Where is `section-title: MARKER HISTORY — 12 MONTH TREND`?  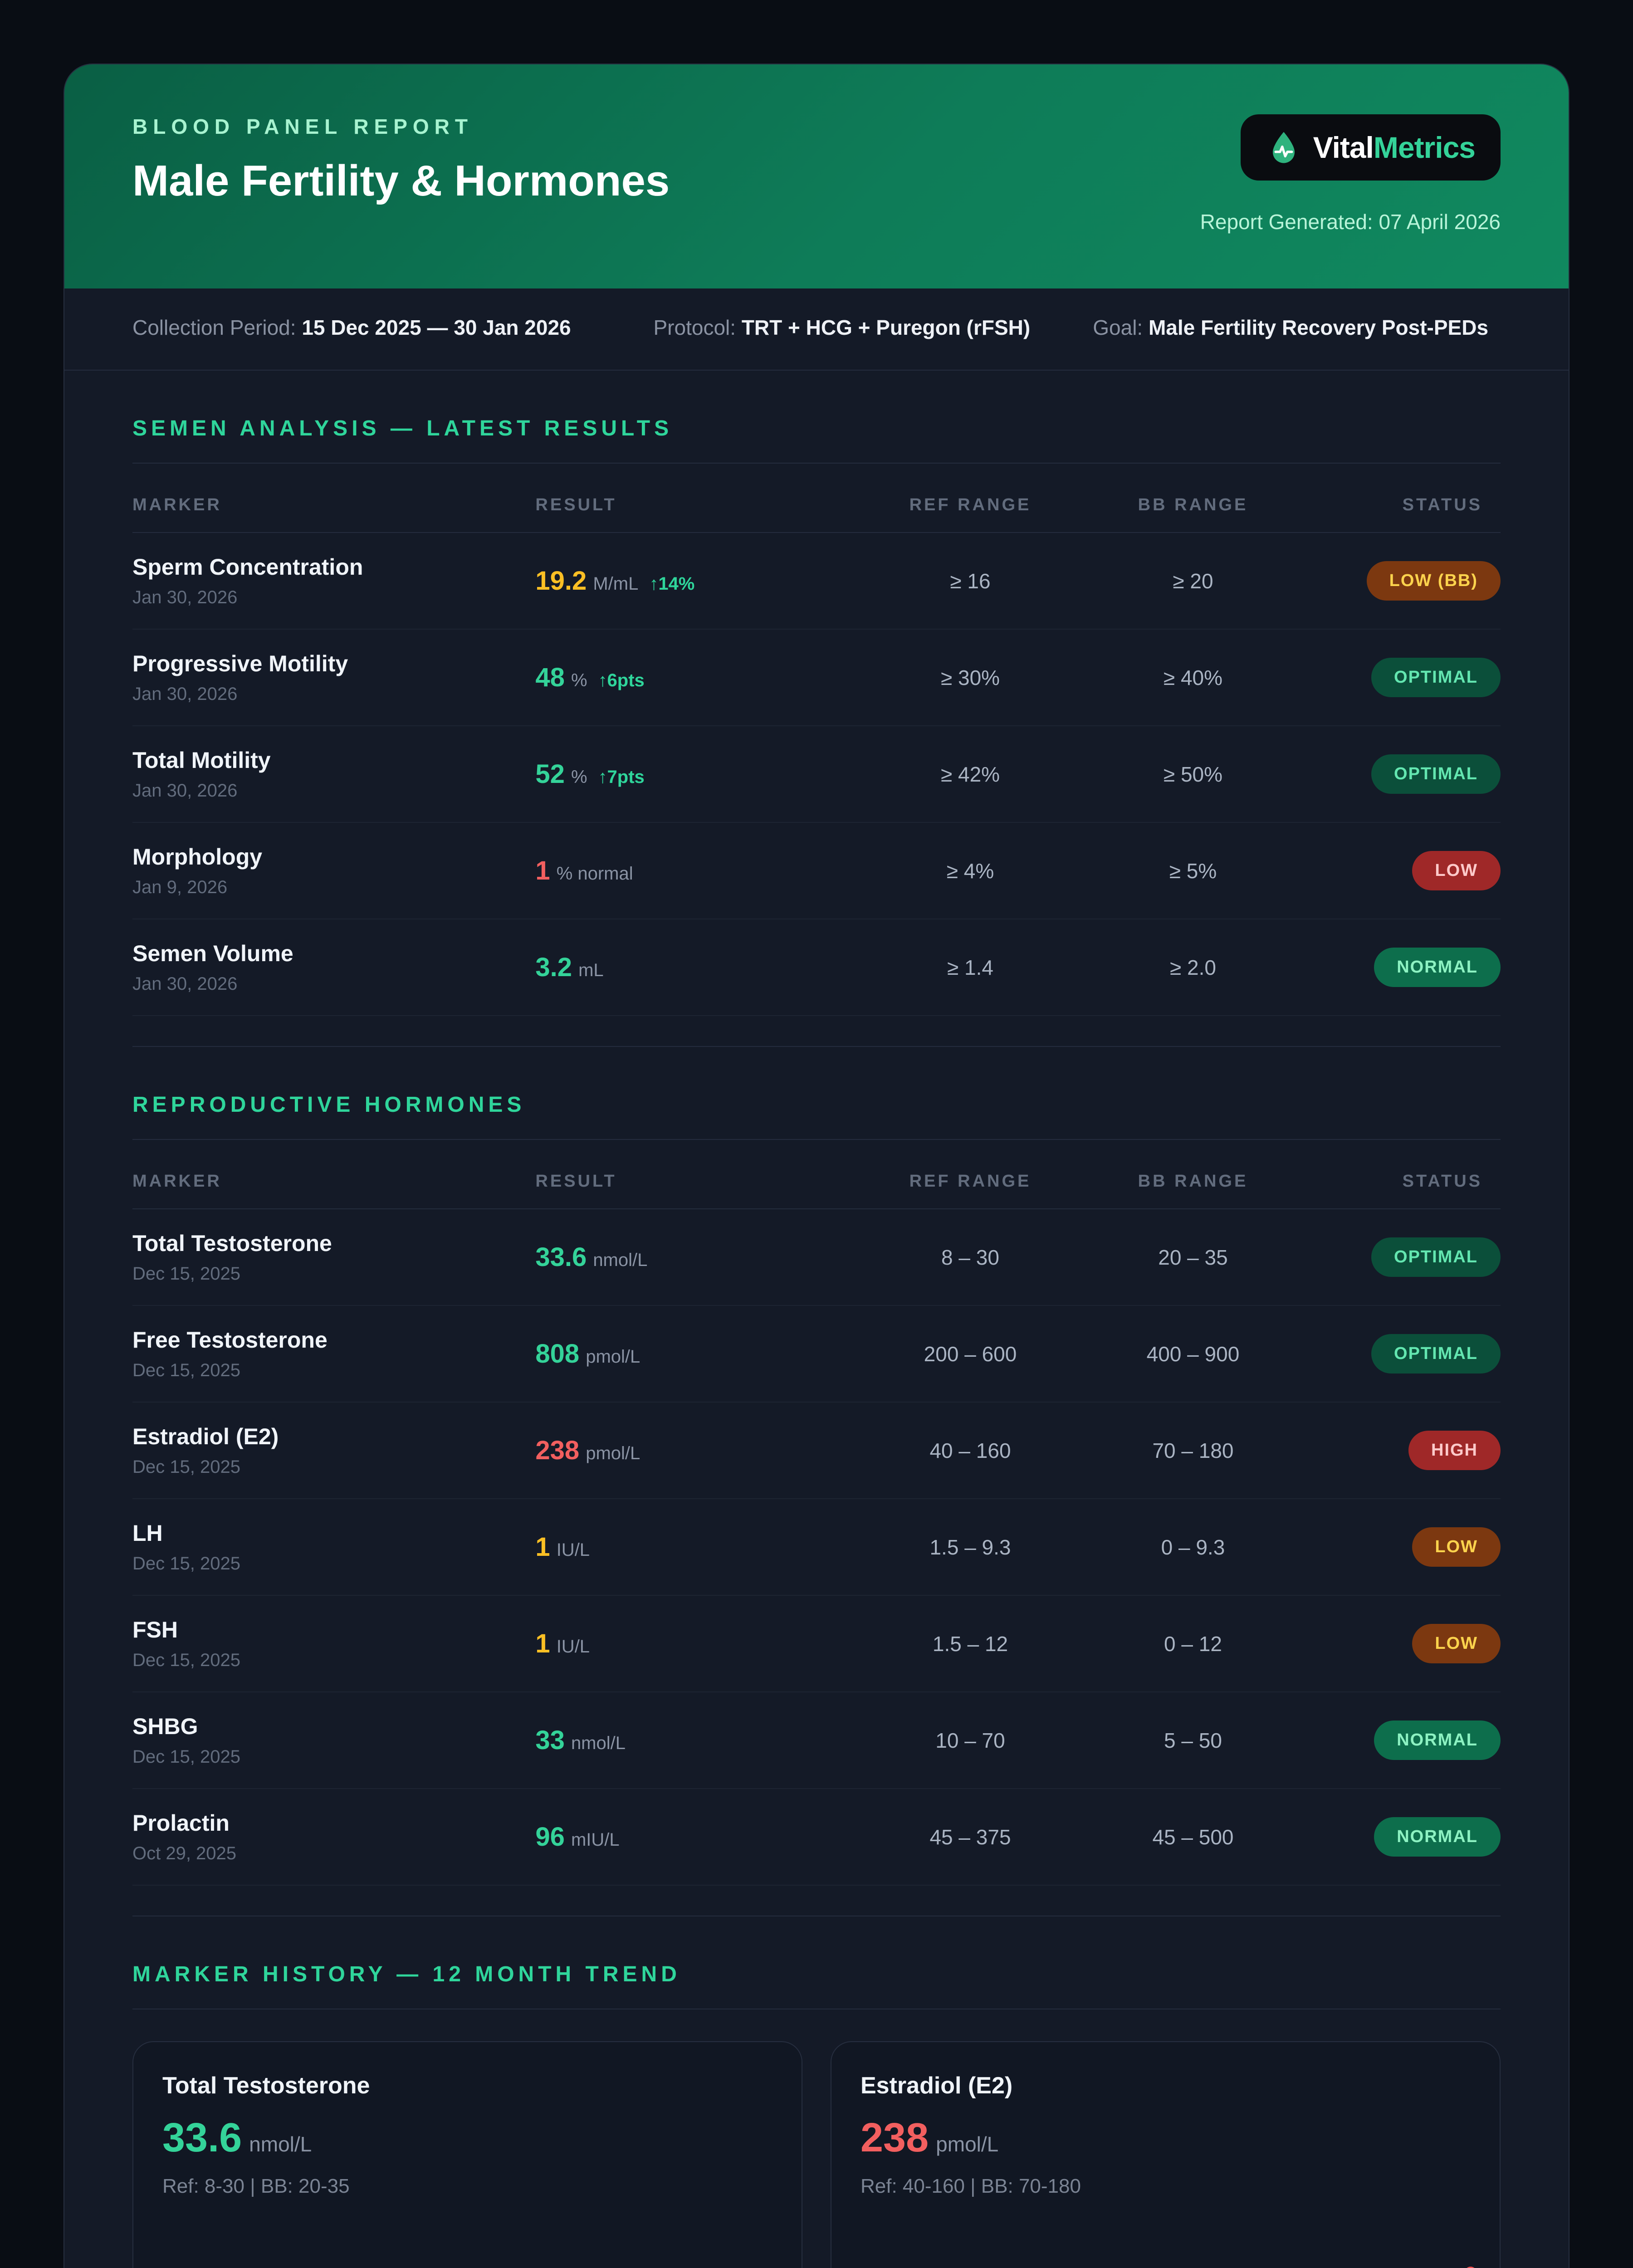
section-title: MARKER HISTORY — 12 MONTH TREND is located at coordinates (406, 1974).